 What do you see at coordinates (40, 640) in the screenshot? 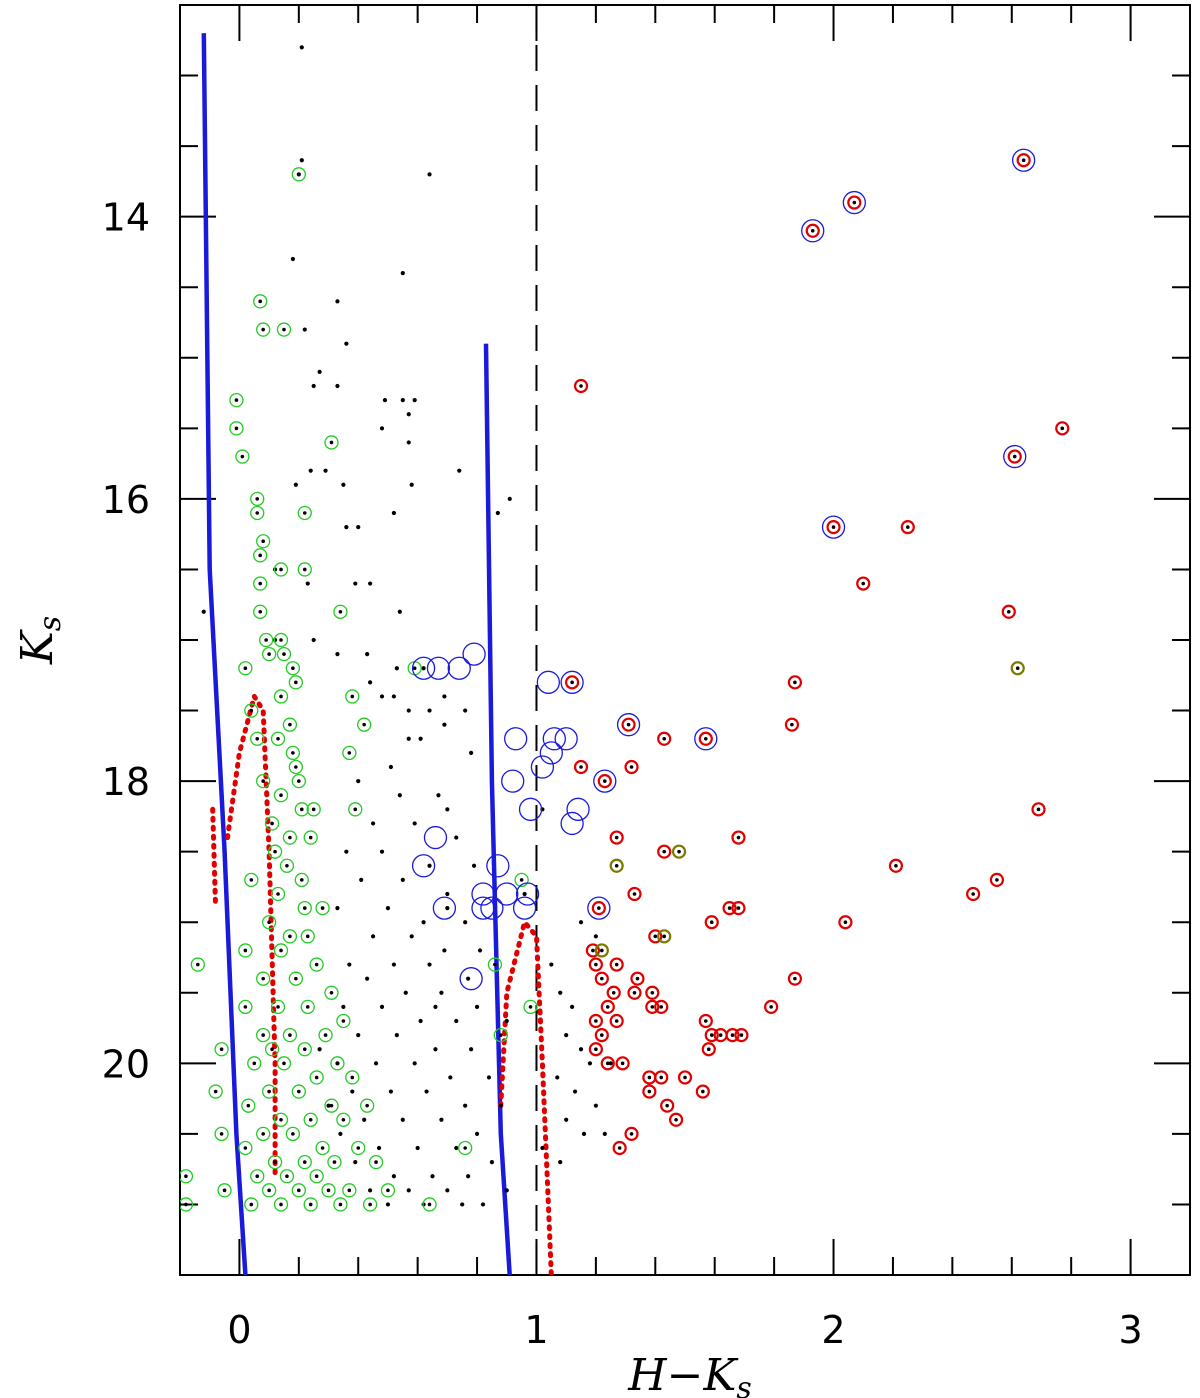
I see `y-axis-title: Ks` at bounding box center [40, 640].